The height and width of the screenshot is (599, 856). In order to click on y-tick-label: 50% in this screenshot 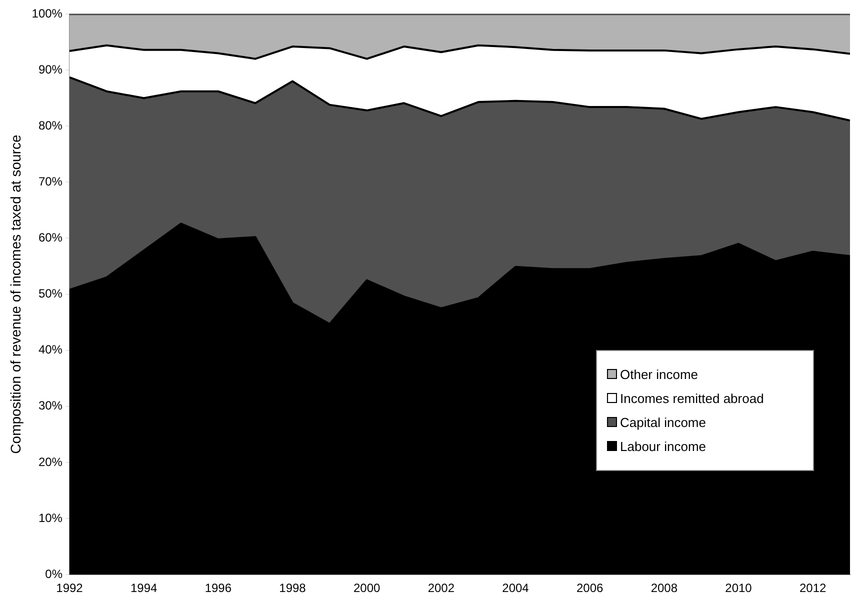, I will do `click(50, 293)`.